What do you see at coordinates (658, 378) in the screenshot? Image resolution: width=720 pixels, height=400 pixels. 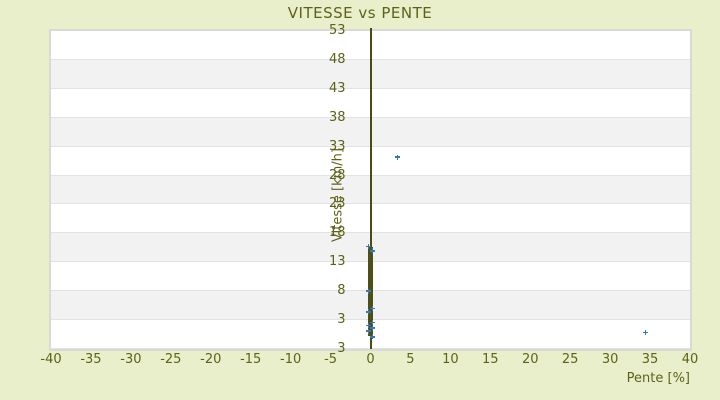 I see `x-axis-title: Pente [%]` at bounding box center [658, 378].